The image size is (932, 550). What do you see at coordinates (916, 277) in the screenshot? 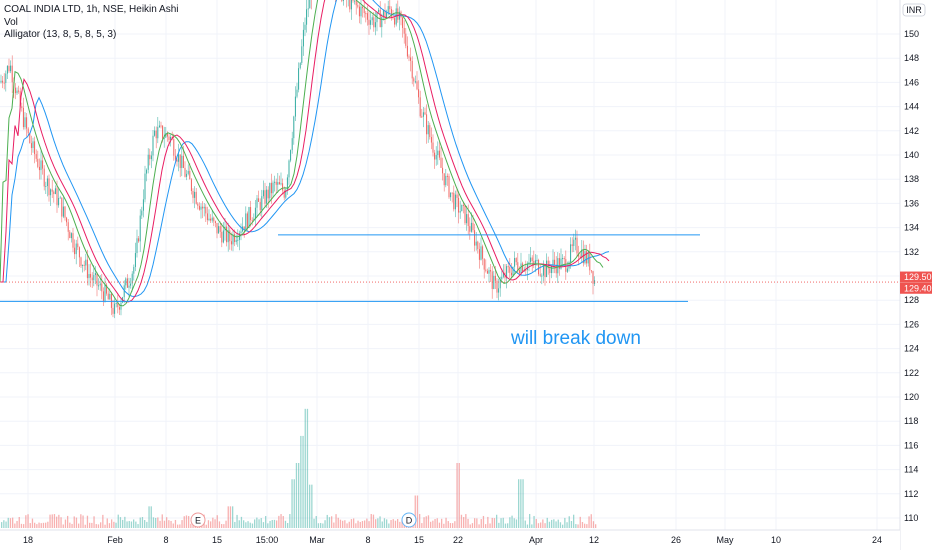
I see `price-tag` at bounding box center [916, 277].